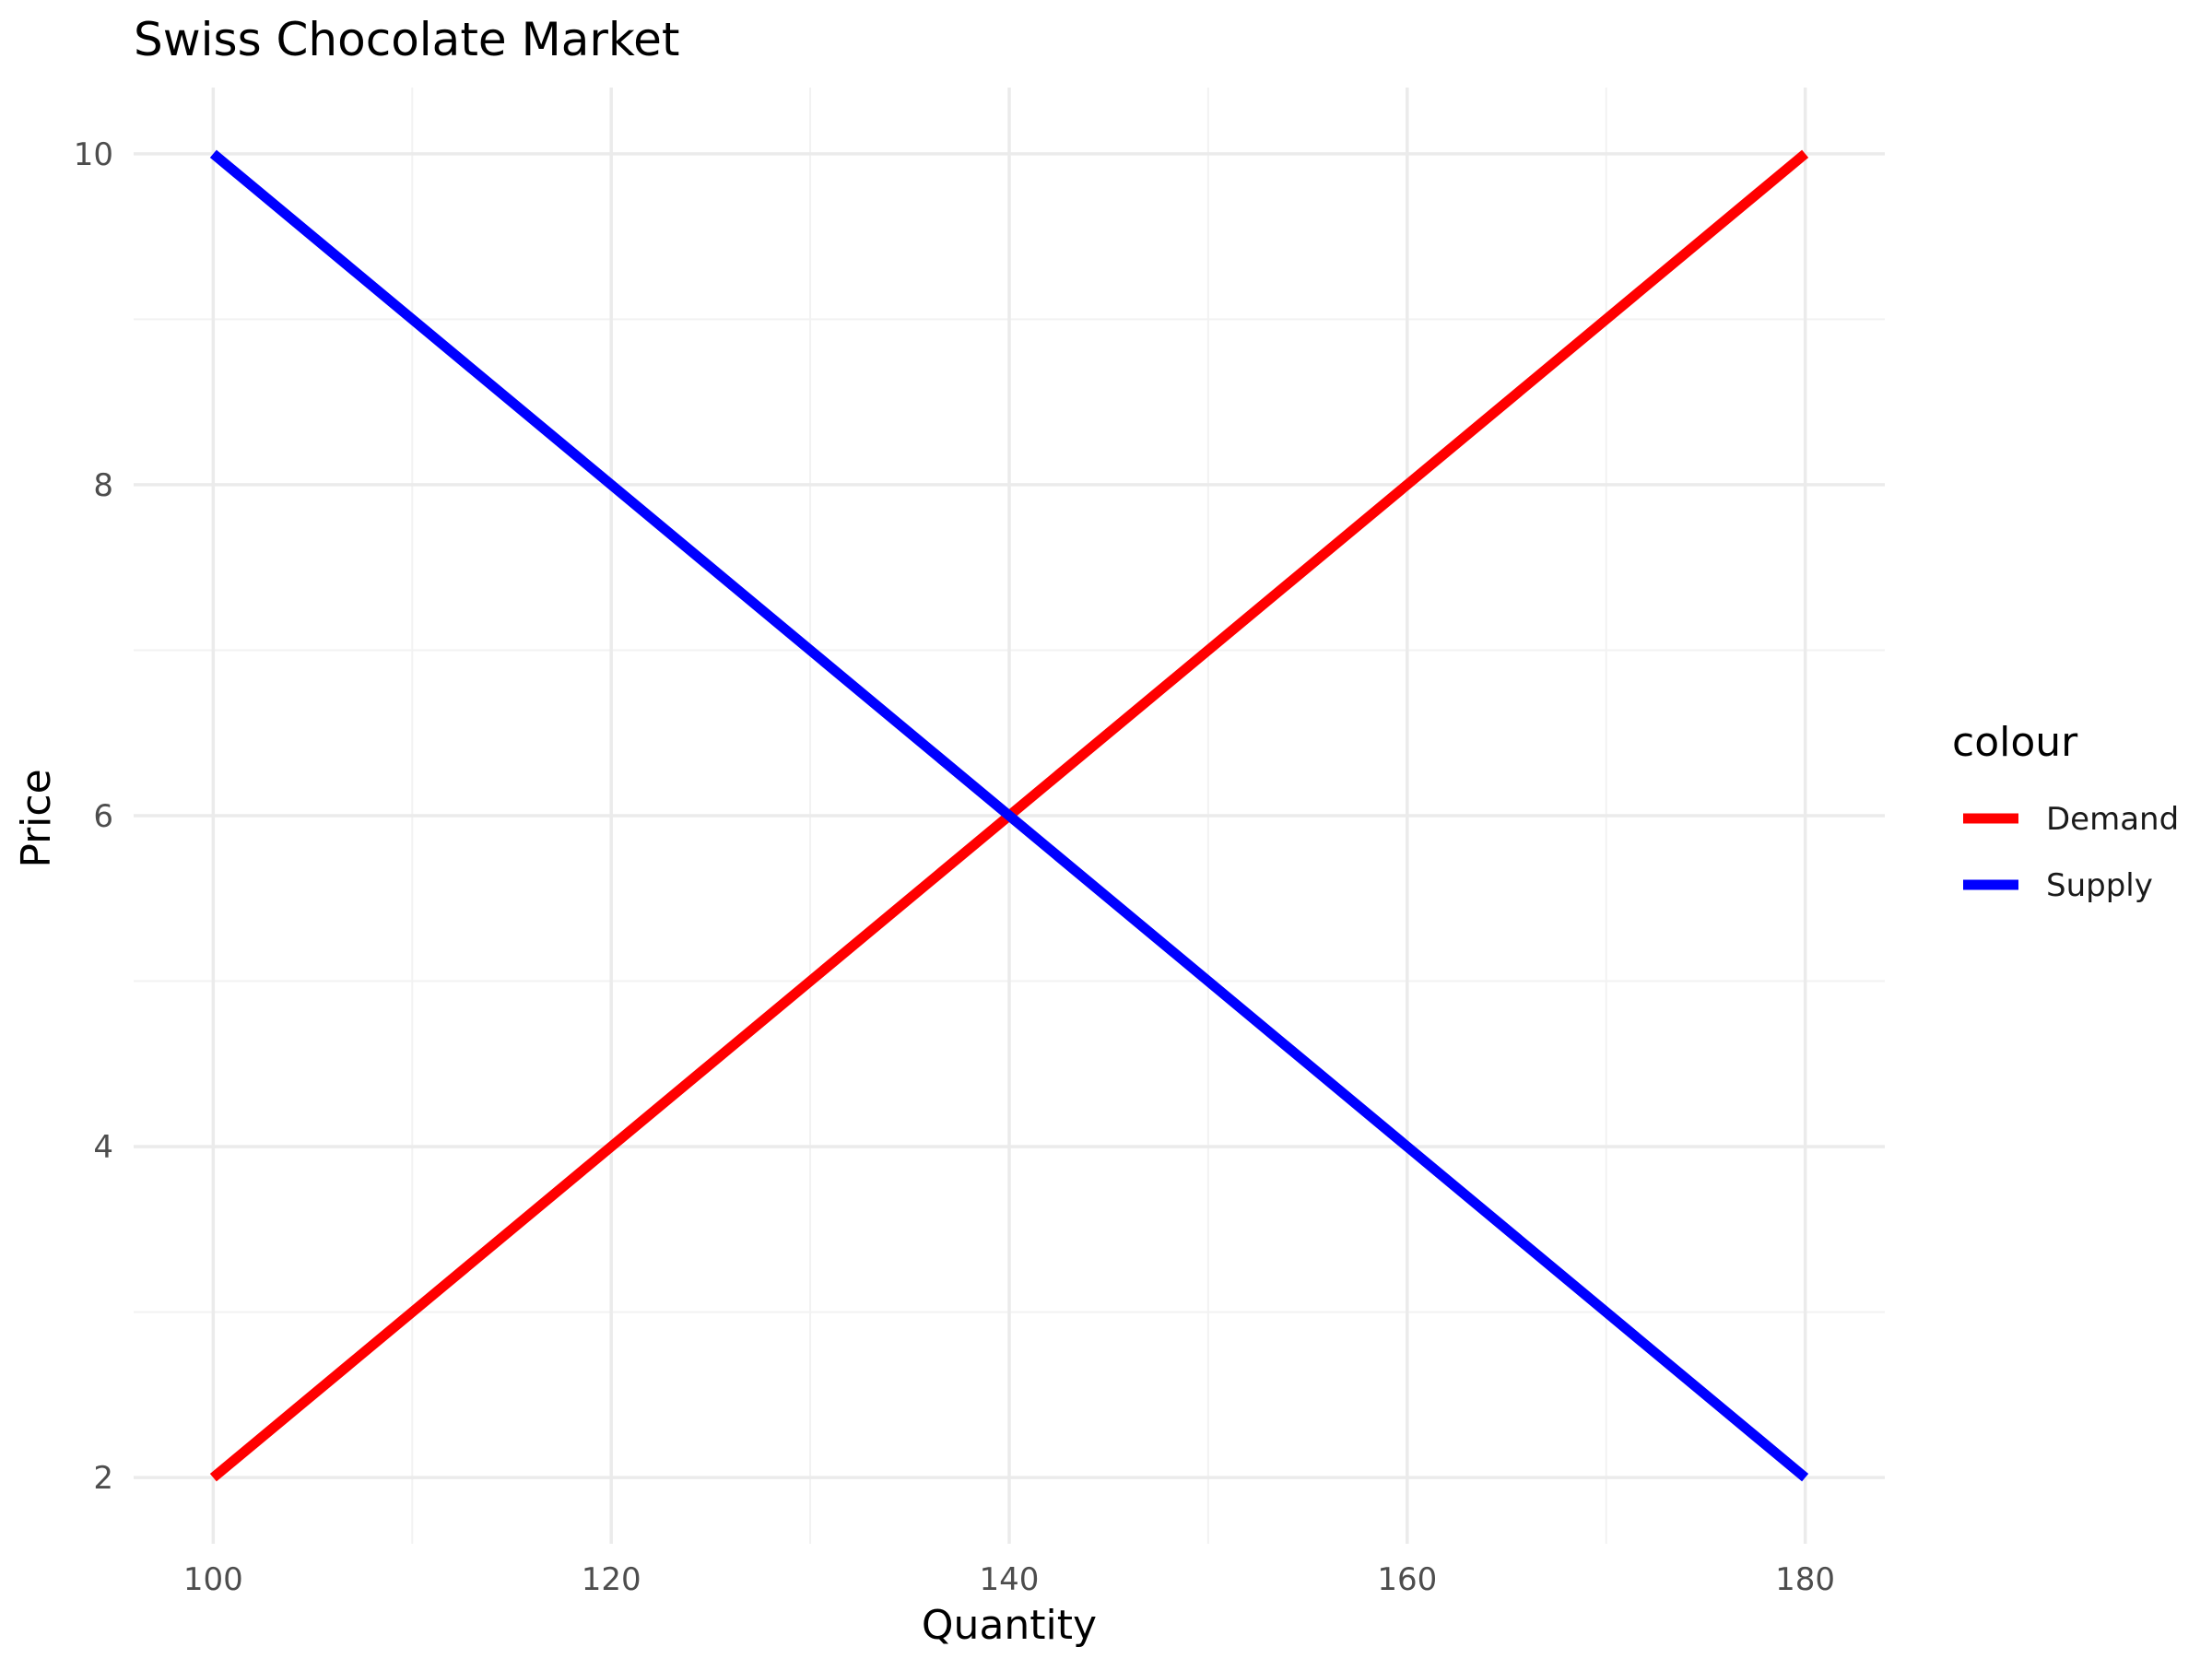 This screenshot has height=1659, width=2212. I want to click on legend-label-demand: Demand, so click(2112, 819).